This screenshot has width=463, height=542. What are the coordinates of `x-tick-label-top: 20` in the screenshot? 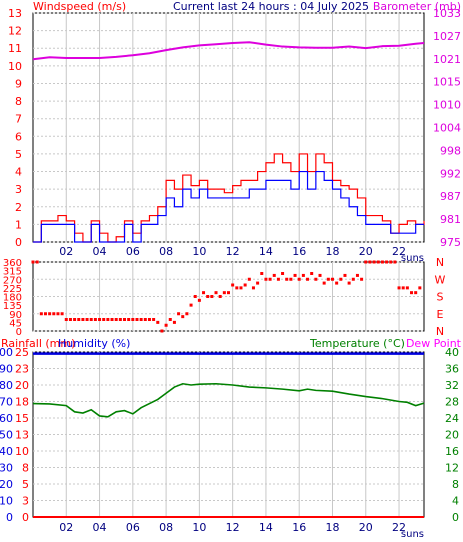 It's located at (366, 251).